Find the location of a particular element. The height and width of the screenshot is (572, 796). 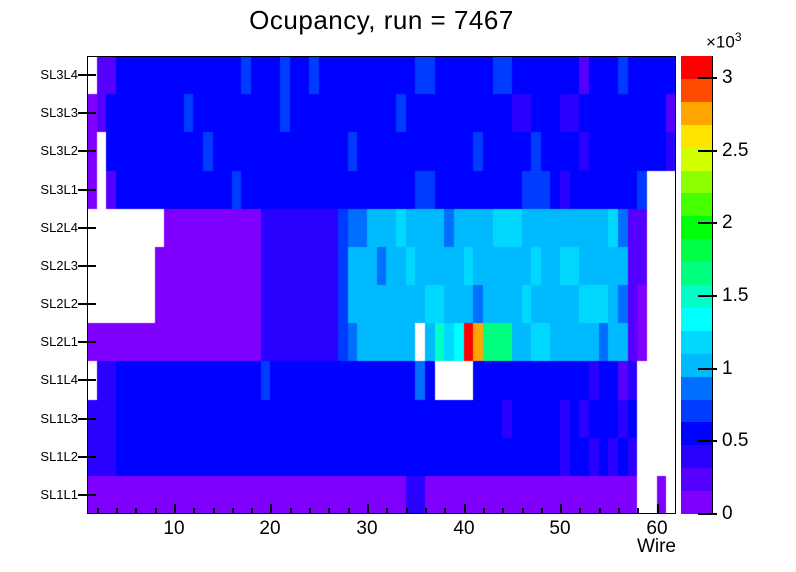

colorbar-tick-label: 1 is located at coordinates (727, 368).